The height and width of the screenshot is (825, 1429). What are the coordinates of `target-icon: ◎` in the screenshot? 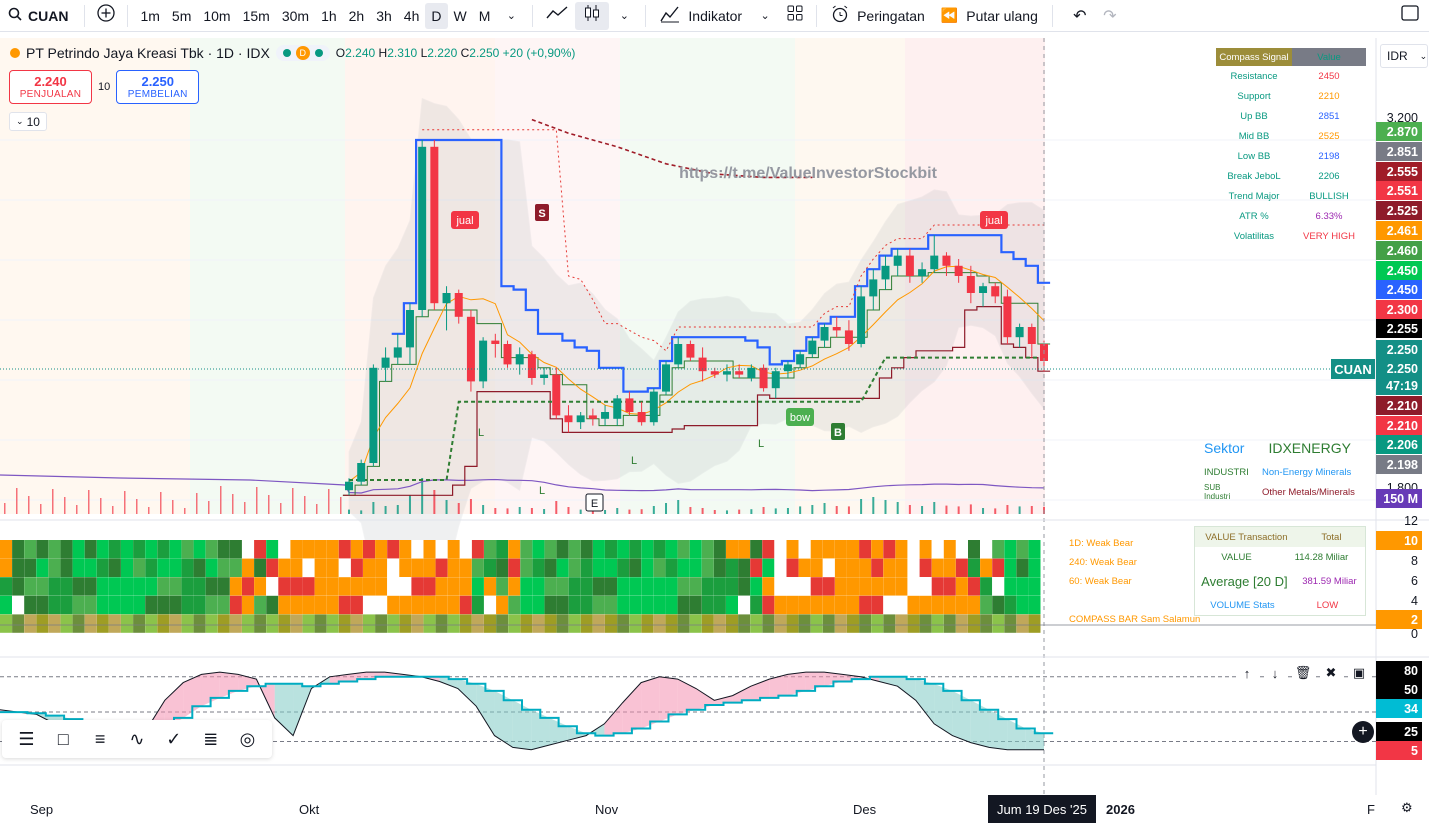 It's located at (247, 738).